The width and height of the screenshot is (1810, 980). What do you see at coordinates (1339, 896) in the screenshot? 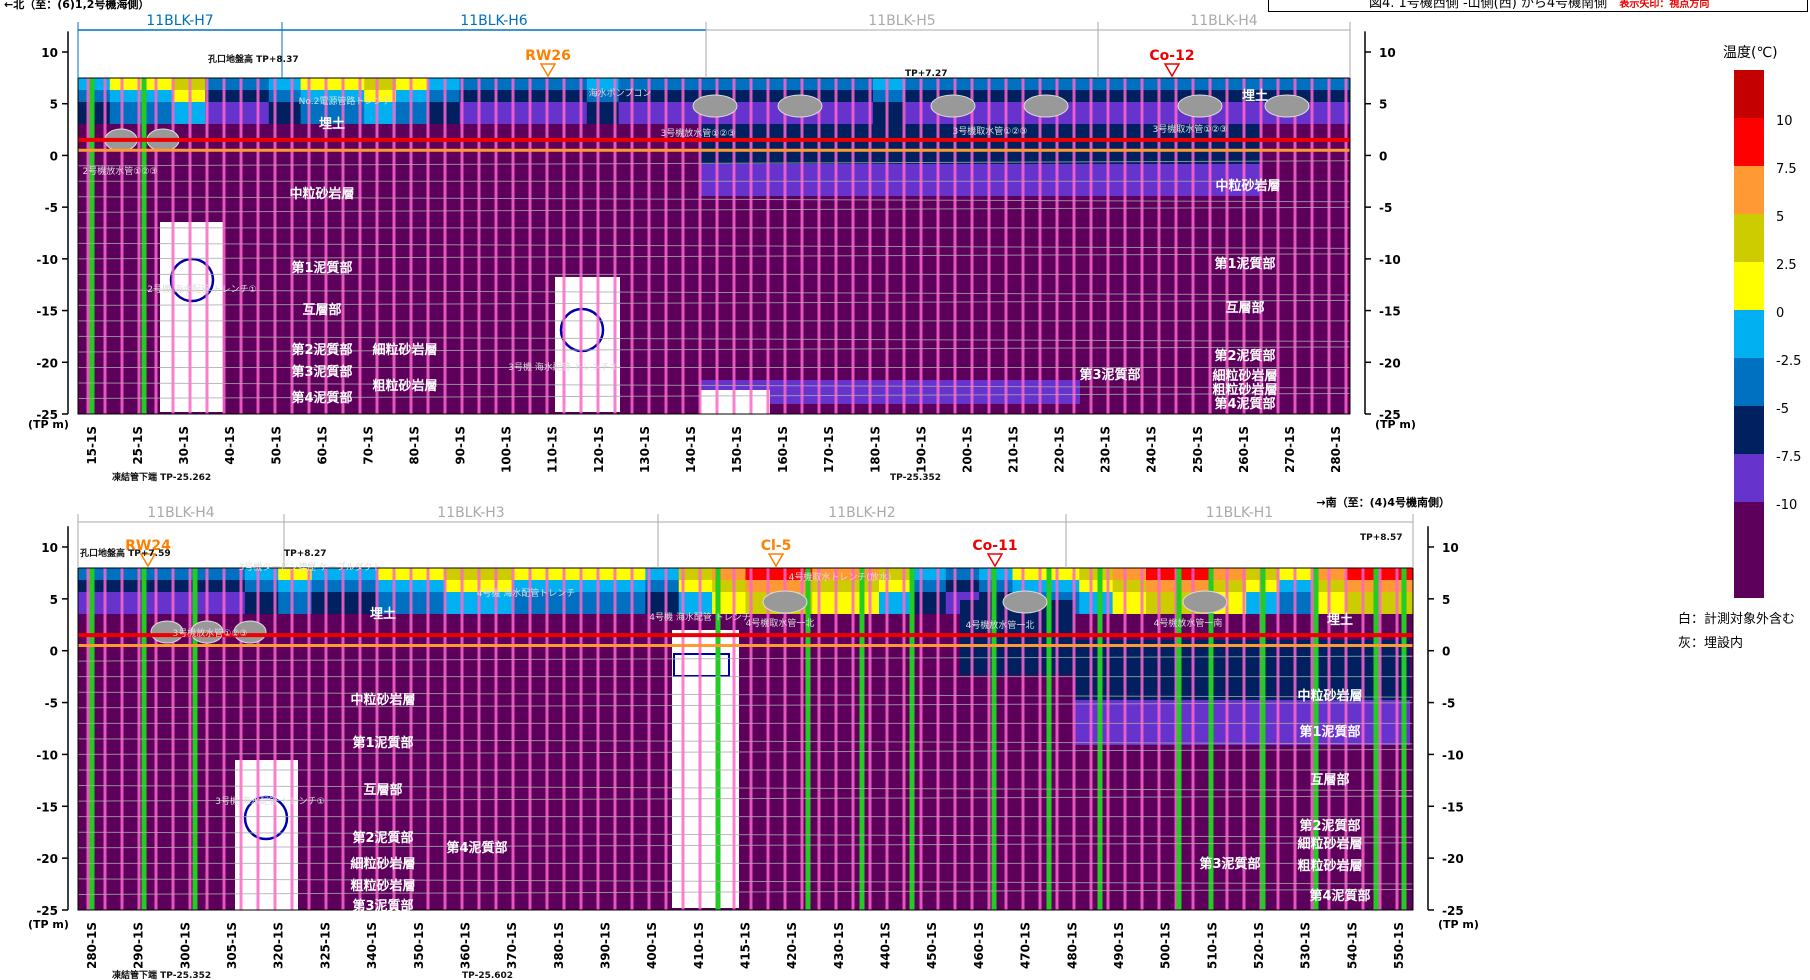
I see `stratum-label: 第4泥質部` at bounding box center [1339, 896].